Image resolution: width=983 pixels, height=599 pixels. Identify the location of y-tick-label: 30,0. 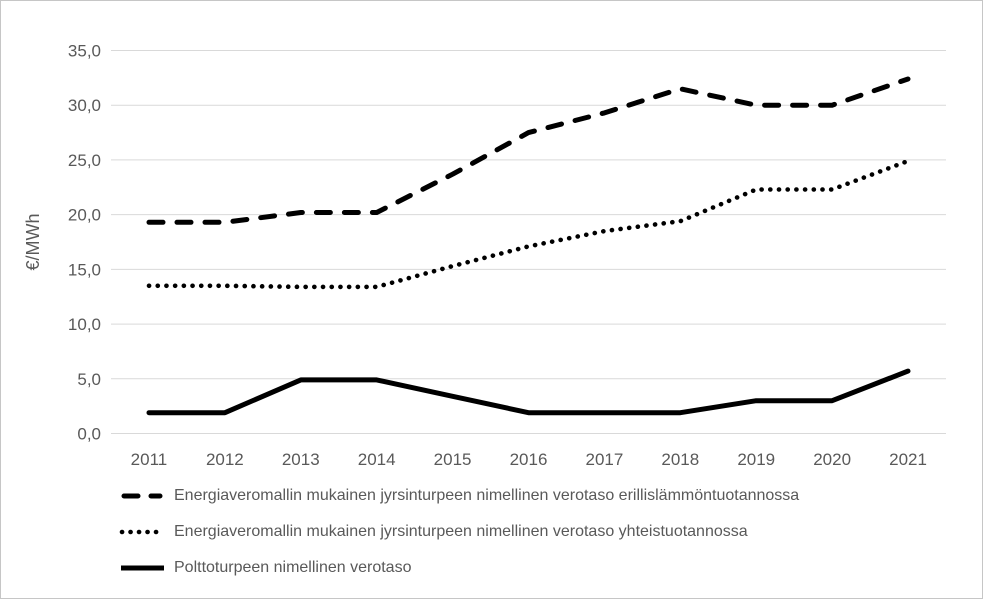
(84, 105).